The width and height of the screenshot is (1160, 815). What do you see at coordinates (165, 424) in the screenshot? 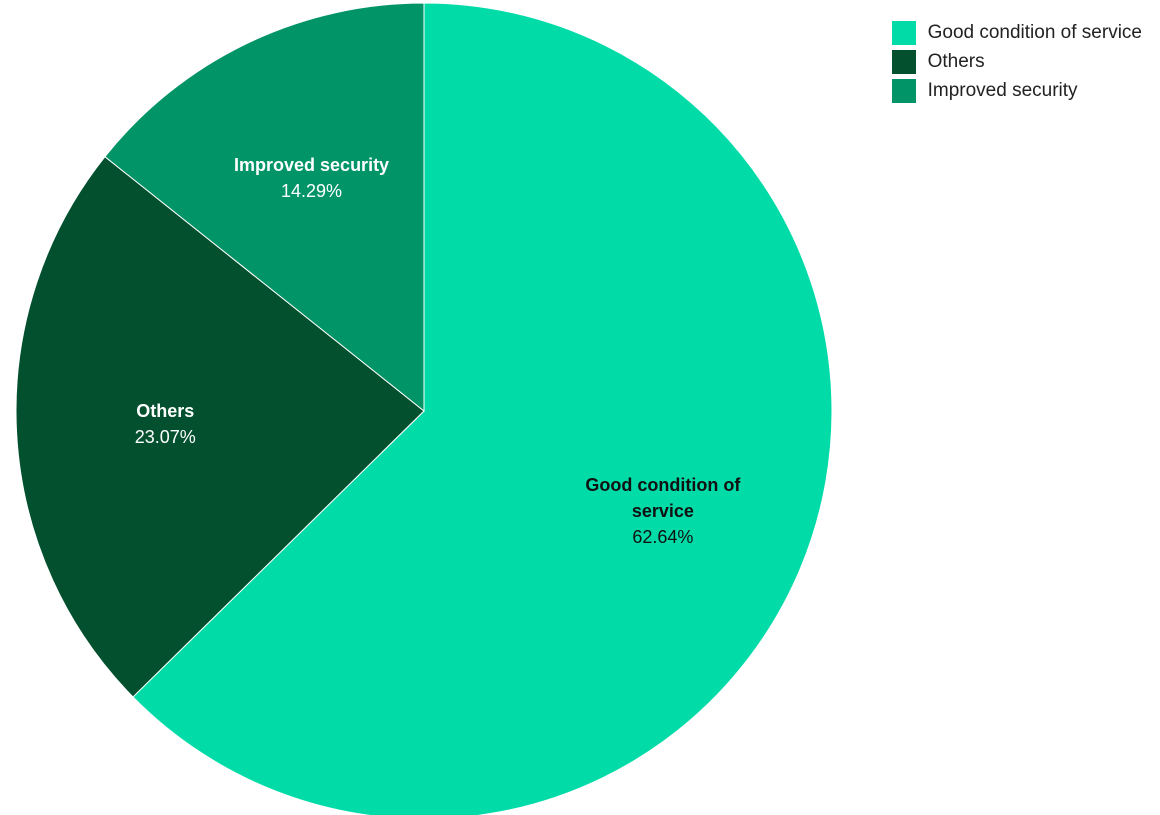
I see `slice-label: Others 23.07%` at bounding box center [165, 424].